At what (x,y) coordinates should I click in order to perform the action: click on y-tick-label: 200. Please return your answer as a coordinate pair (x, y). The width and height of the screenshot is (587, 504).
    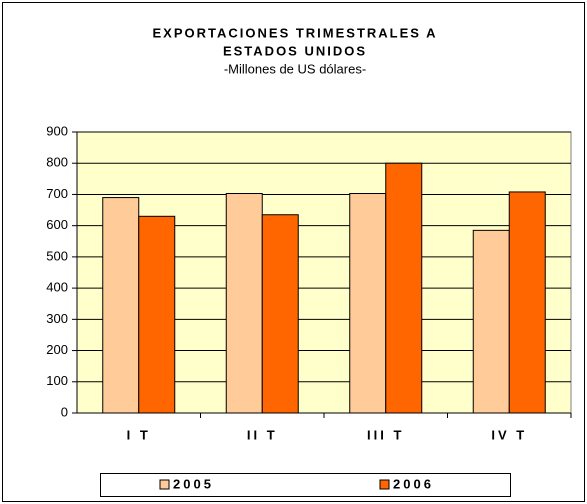
    Looking at the image, I should click on (57, 349).